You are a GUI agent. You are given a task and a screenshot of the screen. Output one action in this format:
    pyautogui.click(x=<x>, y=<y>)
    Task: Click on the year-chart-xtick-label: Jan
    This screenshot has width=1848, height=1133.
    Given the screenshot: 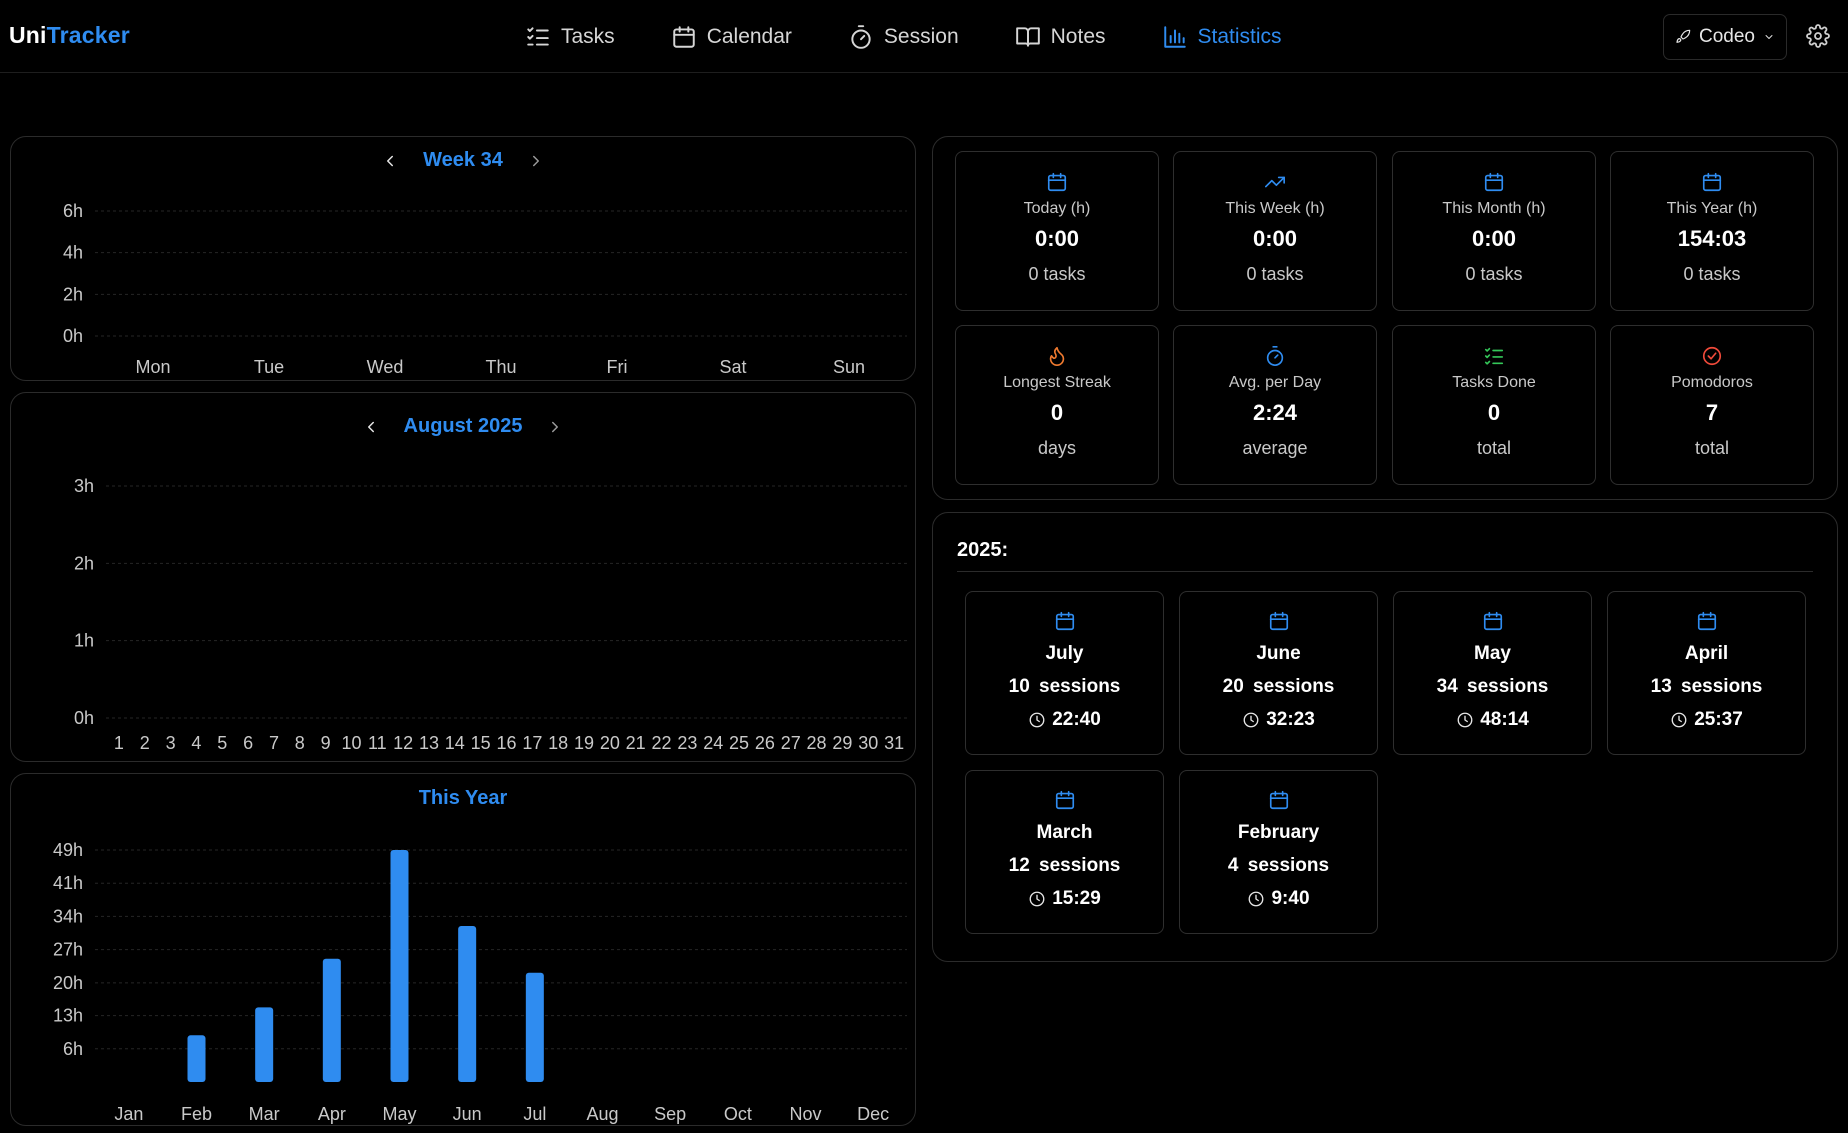 What is the action you would take?
    pyautogui.click(x=128, y=1114)
    